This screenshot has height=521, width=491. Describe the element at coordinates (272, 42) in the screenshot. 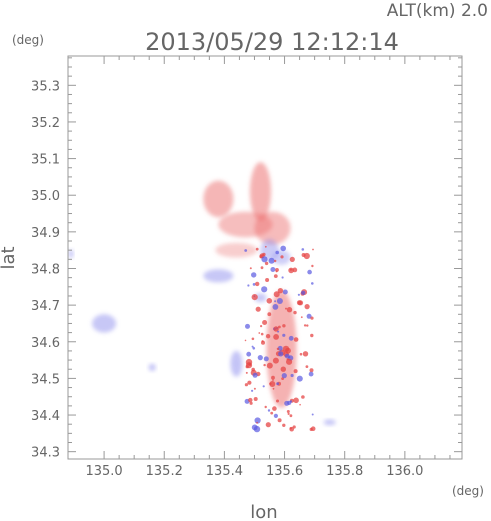

I see `chart-title: 2013/05/29 12:12:14` at that location.